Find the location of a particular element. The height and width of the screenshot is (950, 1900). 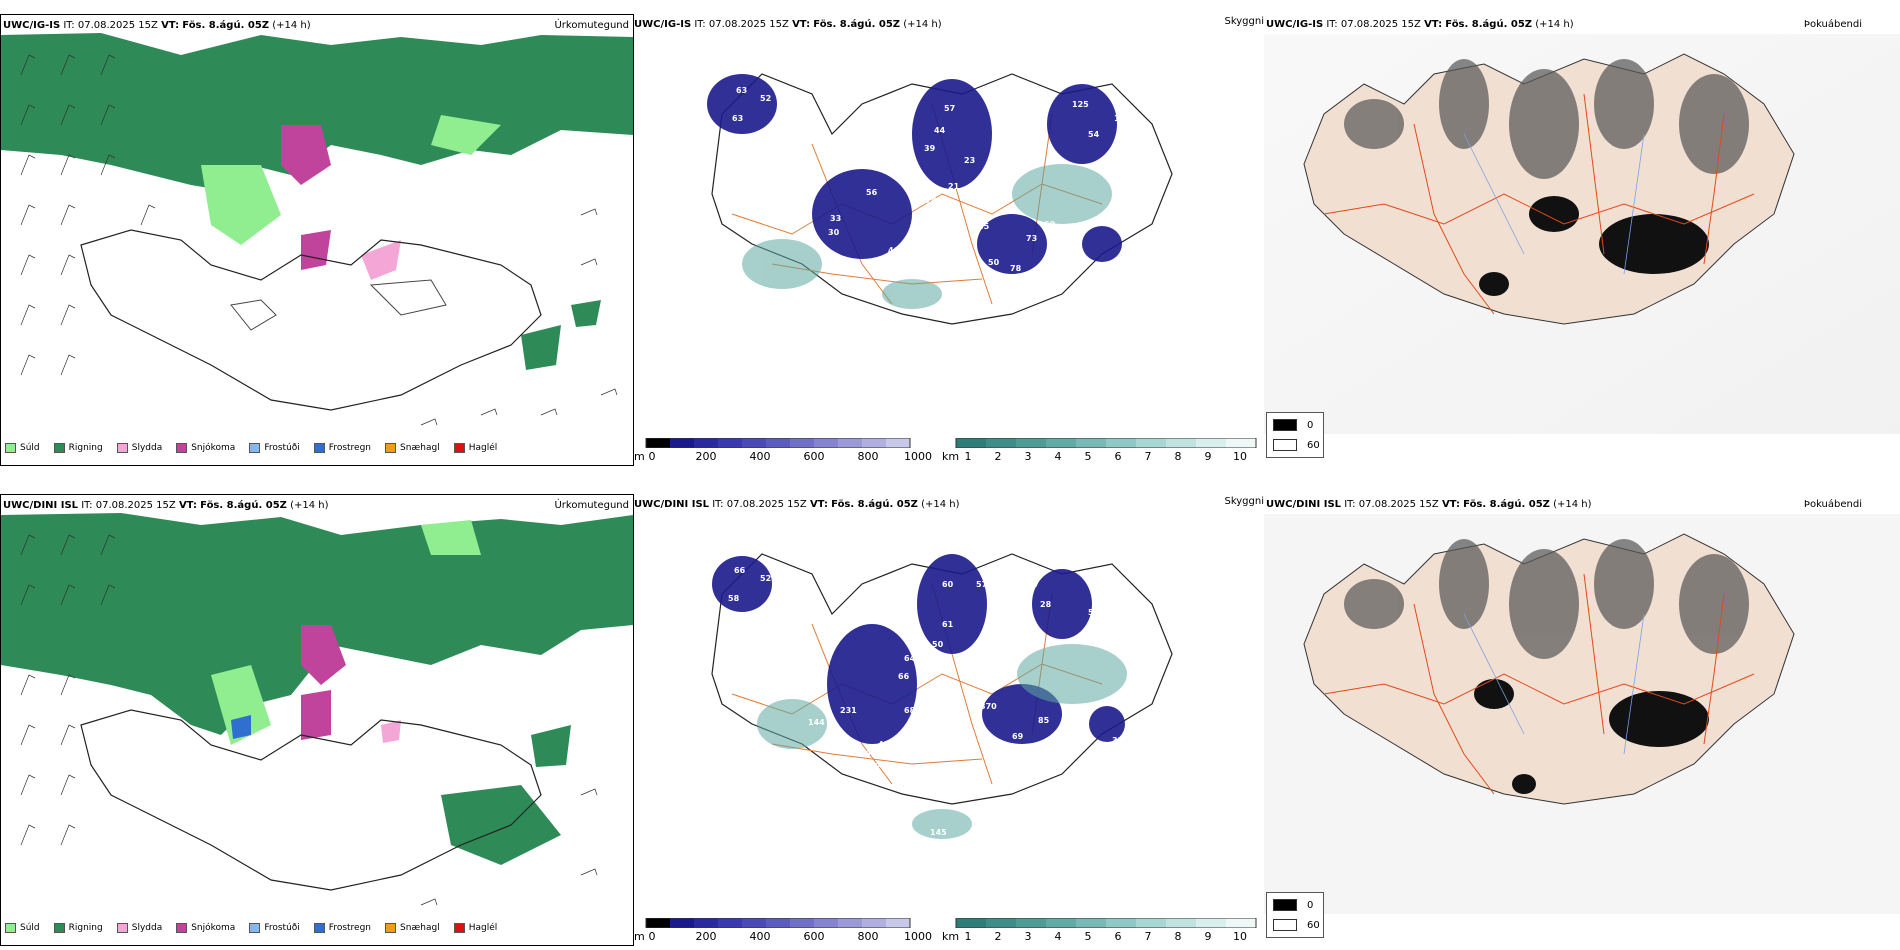

cb-label: 30 is located at coordinates (834, 232).